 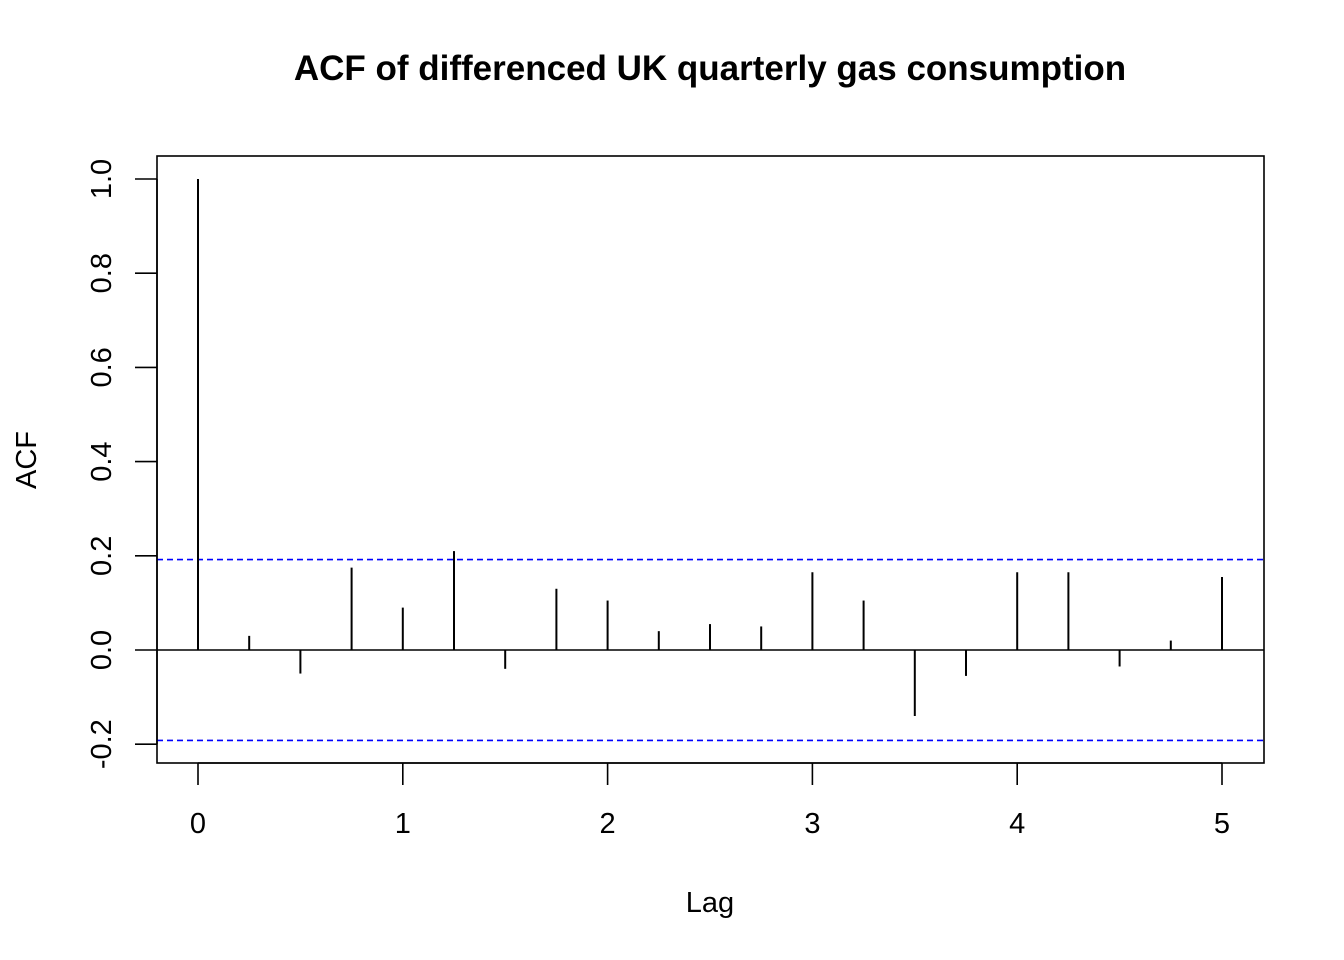 What do you see at coordinates (102, 179) in the screenshot?
I see `y-tick-label: 1.0` at bounding box center [102, 179].